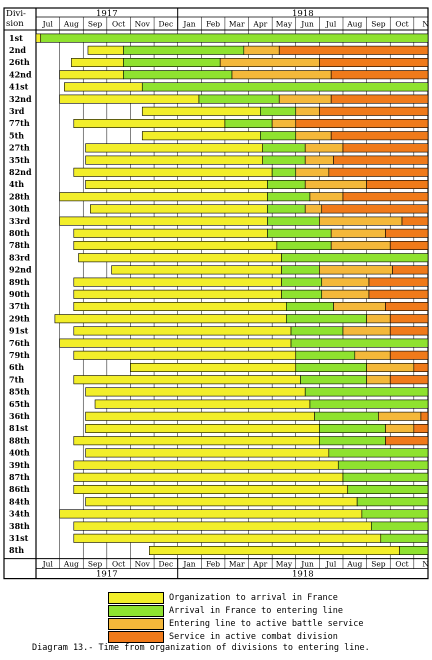 The height and width of the screenshot is (660, 432). What do you see at coordinates (48, 564) in the screenshot?
I see `month-label-bottom: Jul` at bounding box center [48, 564].